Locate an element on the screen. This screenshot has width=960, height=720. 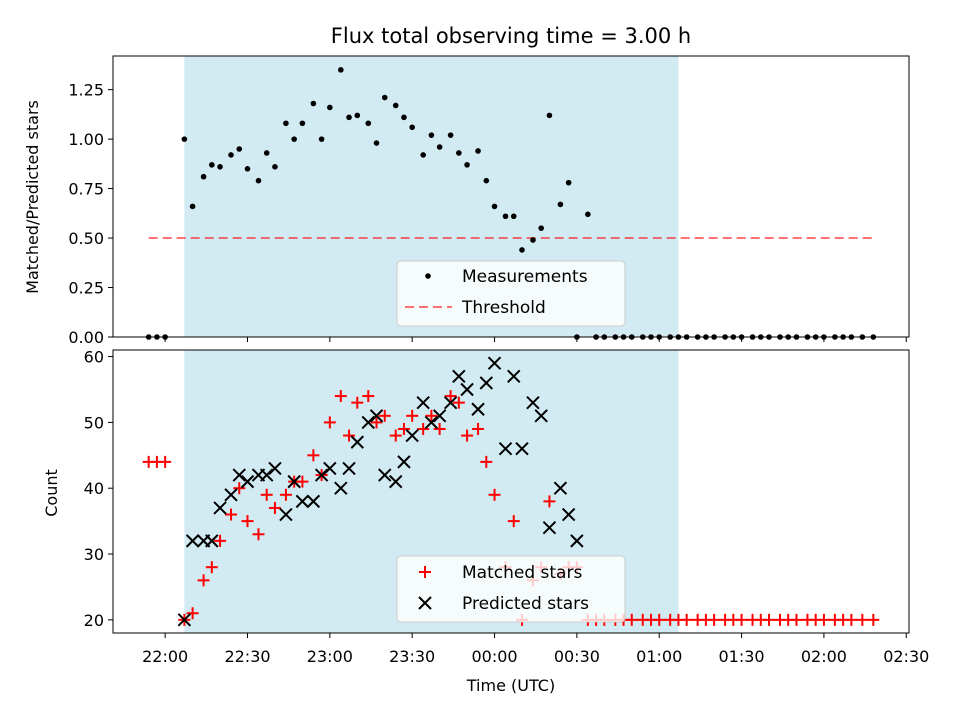
ratio-y-axis-label: Matched/Predicted stars is located at coordinates (32, 197).